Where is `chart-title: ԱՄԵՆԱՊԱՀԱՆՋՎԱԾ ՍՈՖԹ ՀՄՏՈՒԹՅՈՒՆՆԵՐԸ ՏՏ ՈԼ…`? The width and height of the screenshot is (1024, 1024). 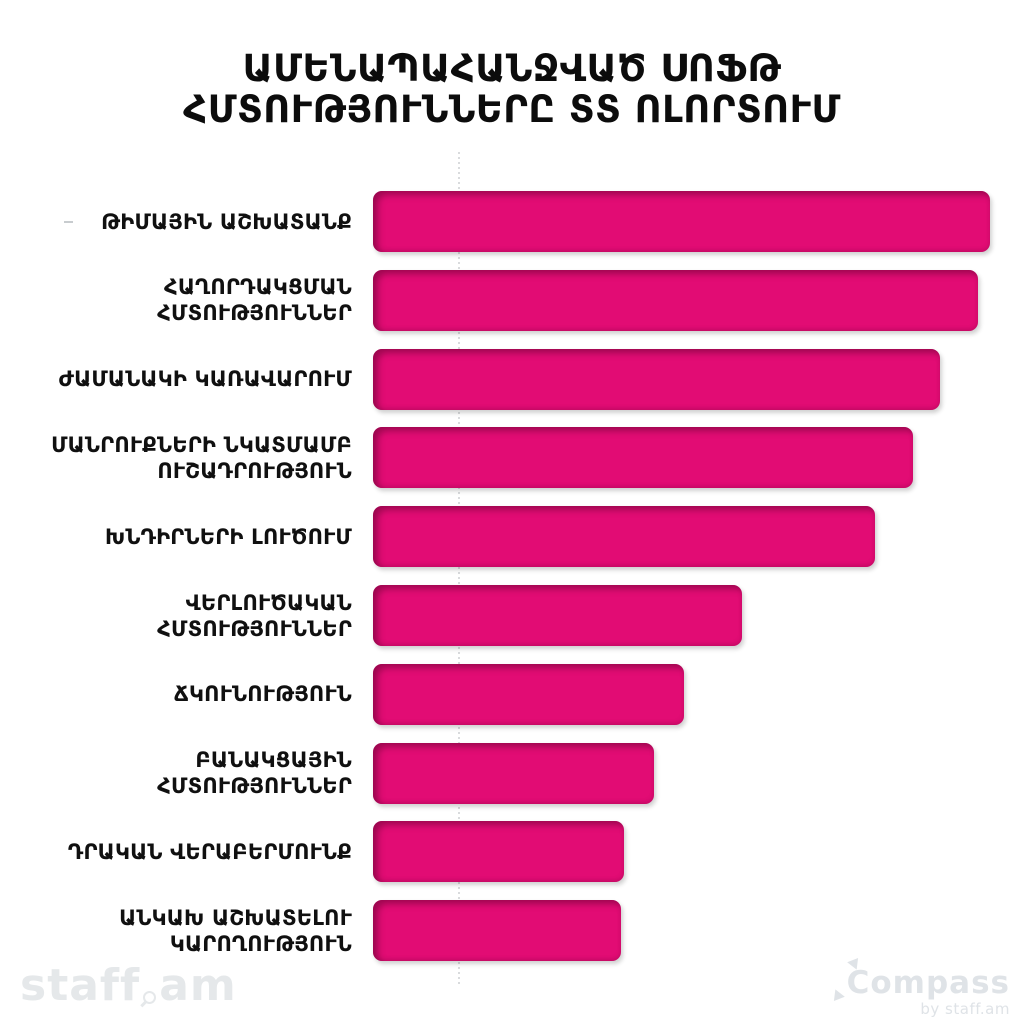 chart-title: ԱՄԵՆԱՊԱՀԱՆՋՎԱԾ ՍՈՖԹ ՀՄՏՈՒԹՅՈՒՆՆԵՐԸ ՏՏ ՈԼ… is located at coordinates (512, 89).